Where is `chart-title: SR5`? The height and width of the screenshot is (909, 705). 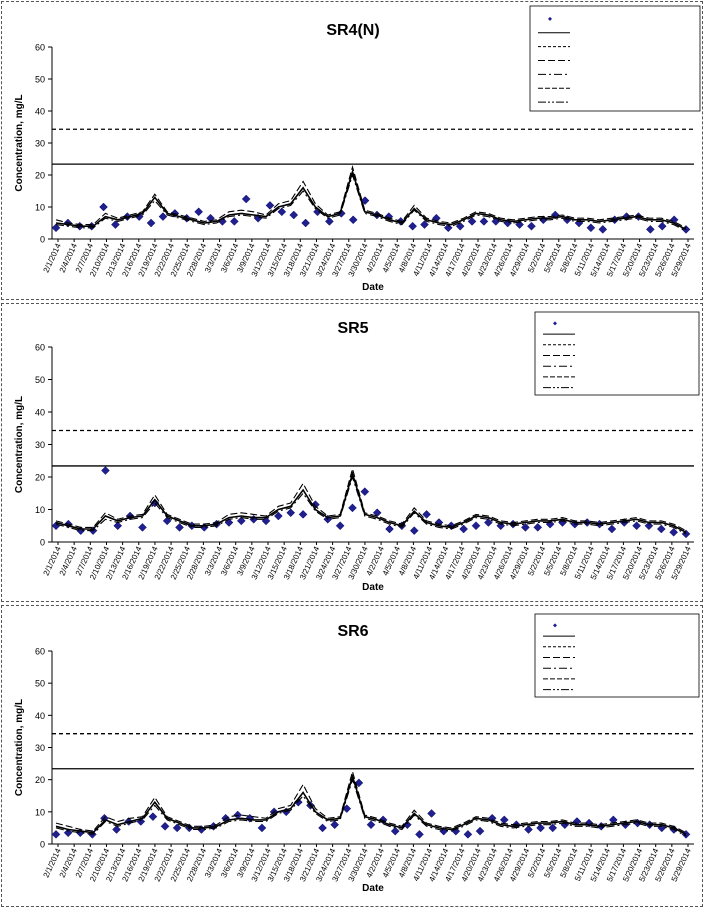 chart-title: SR5 is located at coordinates (352, 328).